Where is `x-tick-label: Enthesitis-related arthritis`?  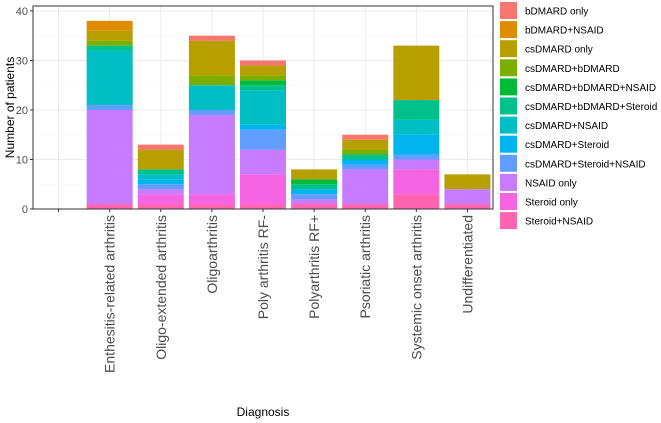
x-tick-label: Enthesitis-related arthritis is located at coordinates (110, 294).